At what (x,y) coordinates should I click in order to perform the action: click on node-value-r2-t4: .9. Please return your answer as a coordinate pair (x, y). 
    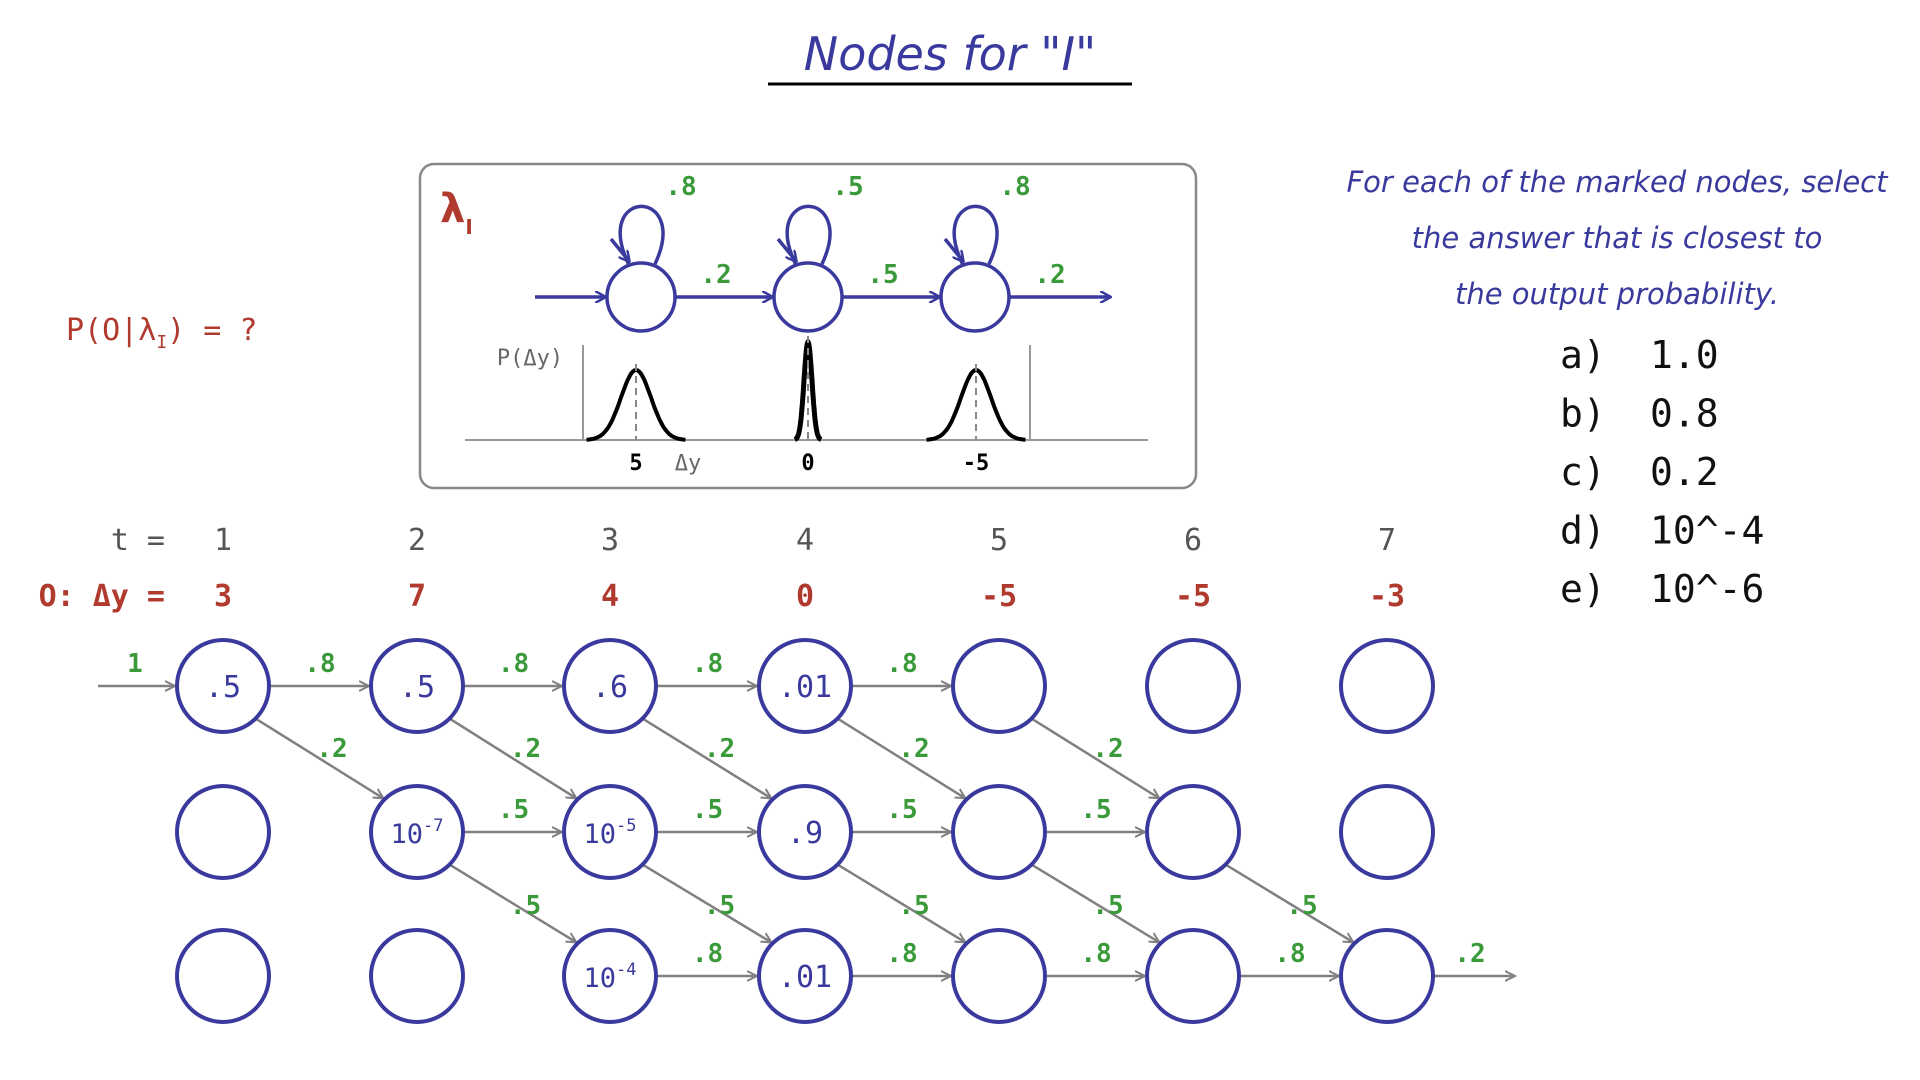
    Looking at the image, I should click on (805, 833).